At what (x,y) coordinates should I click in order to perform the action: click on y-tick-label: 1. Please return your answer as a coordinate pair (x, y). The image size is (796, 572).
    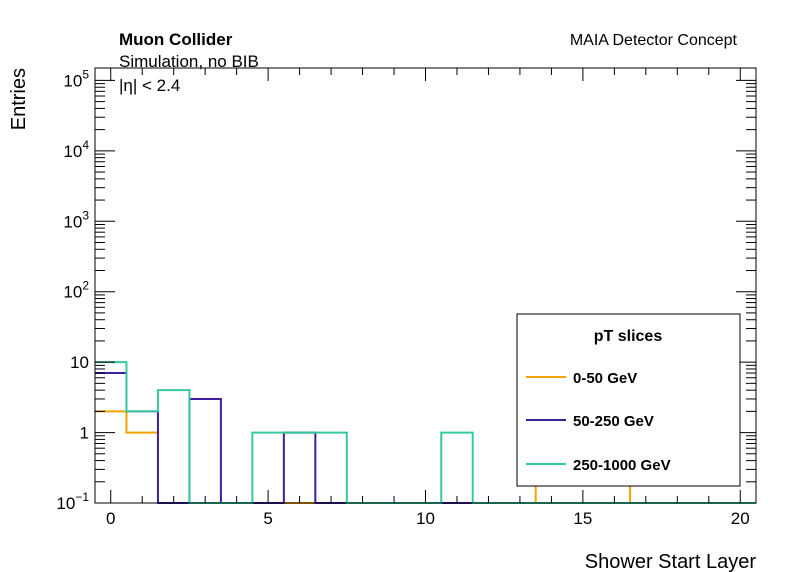
    Looking at the image, I should click on (84, 433).